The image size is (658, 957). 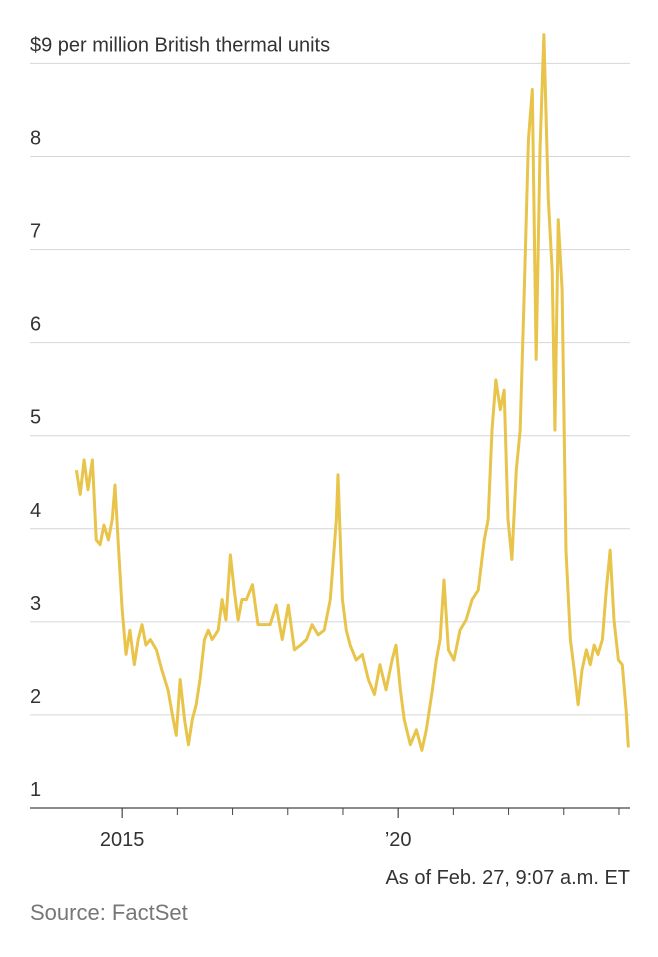 I want to click on y-tick-label: 1, so click(x=35, y=790).